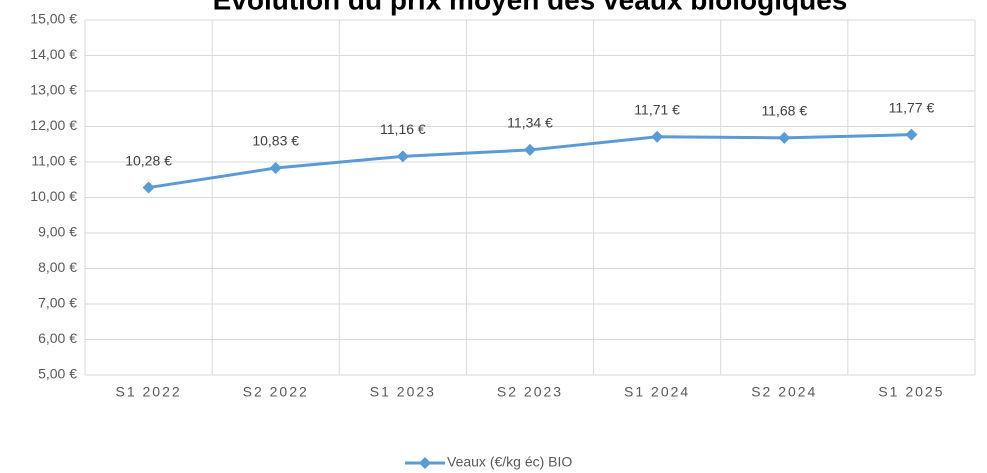 Image resolution: width=987 pixels, height=473 pixels. What do you see at coordinates (275, 141) in the screenshot?
I see `data-label: 10,83 €` at bounding box center [275, 141].